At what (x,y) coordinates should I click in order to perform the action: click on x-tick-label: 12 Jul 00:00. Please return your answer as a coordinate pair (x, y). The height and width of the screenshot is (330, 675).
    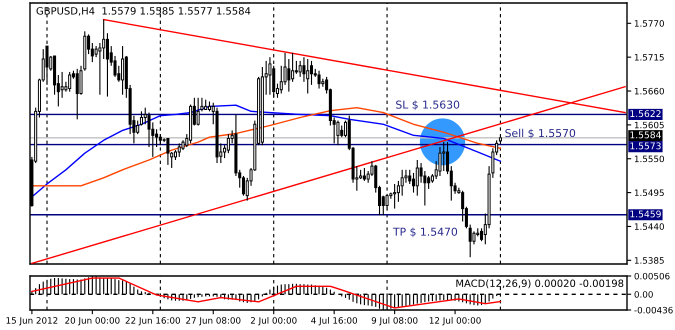
    Looking at the image, I should click on (455, 321).